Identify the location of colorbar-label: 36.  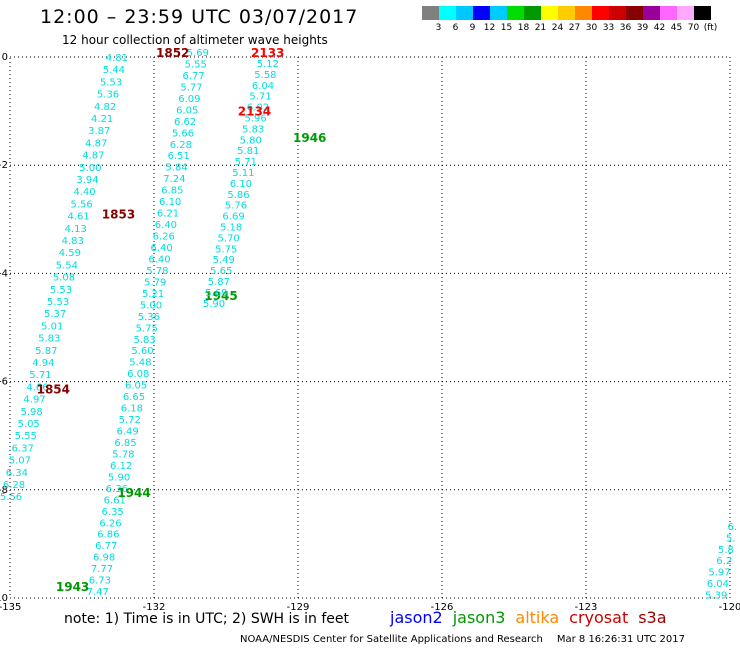
(625, 28).